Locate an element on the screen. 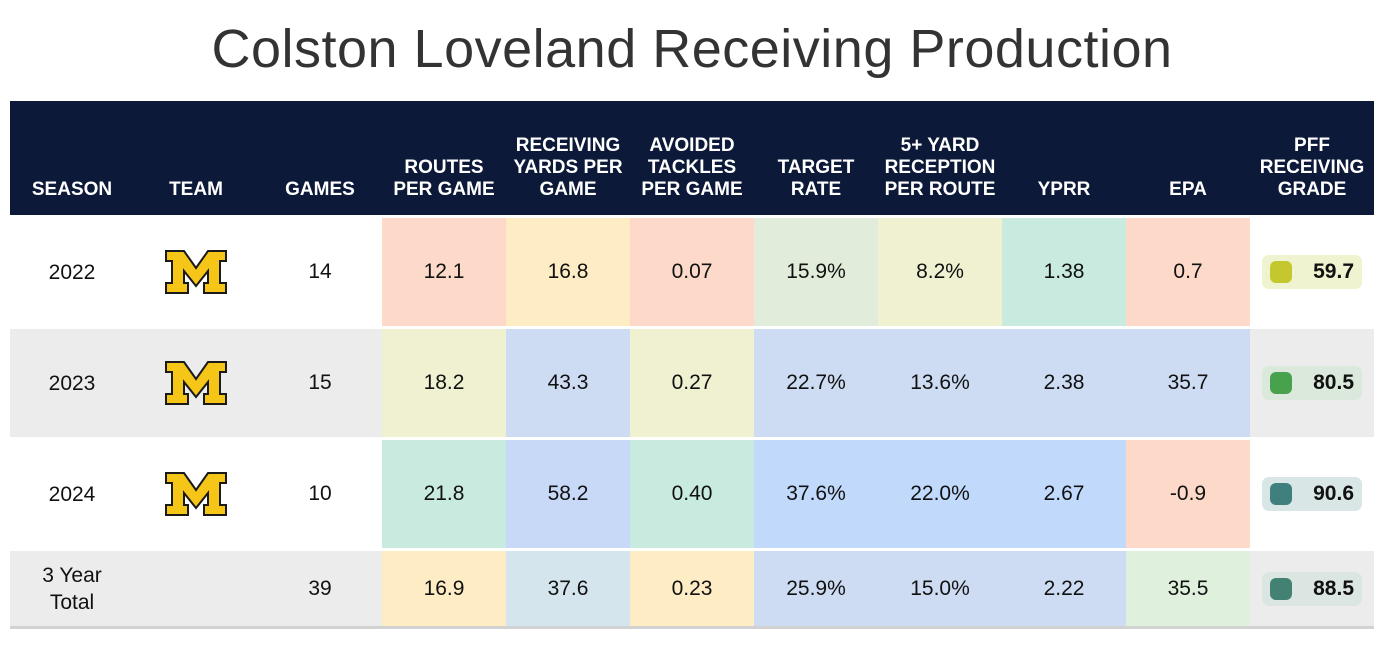 Image resolution: width=1384 pixels, height=648 pixels. col-header-team: TEAM is located at coordinates (196, 158).